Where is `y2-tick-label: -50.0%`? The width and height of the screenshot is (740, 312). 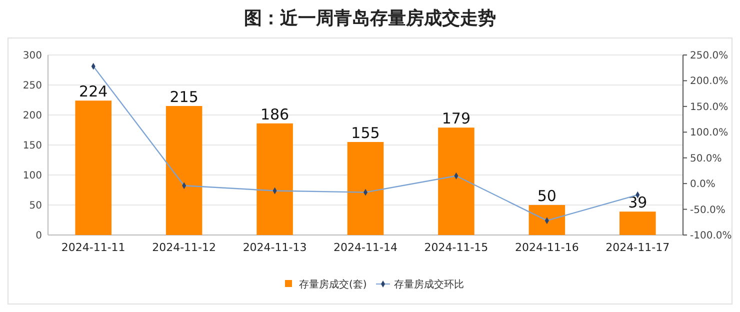 y2-tick-label: -50.0% is located at coordinates (708, 210).